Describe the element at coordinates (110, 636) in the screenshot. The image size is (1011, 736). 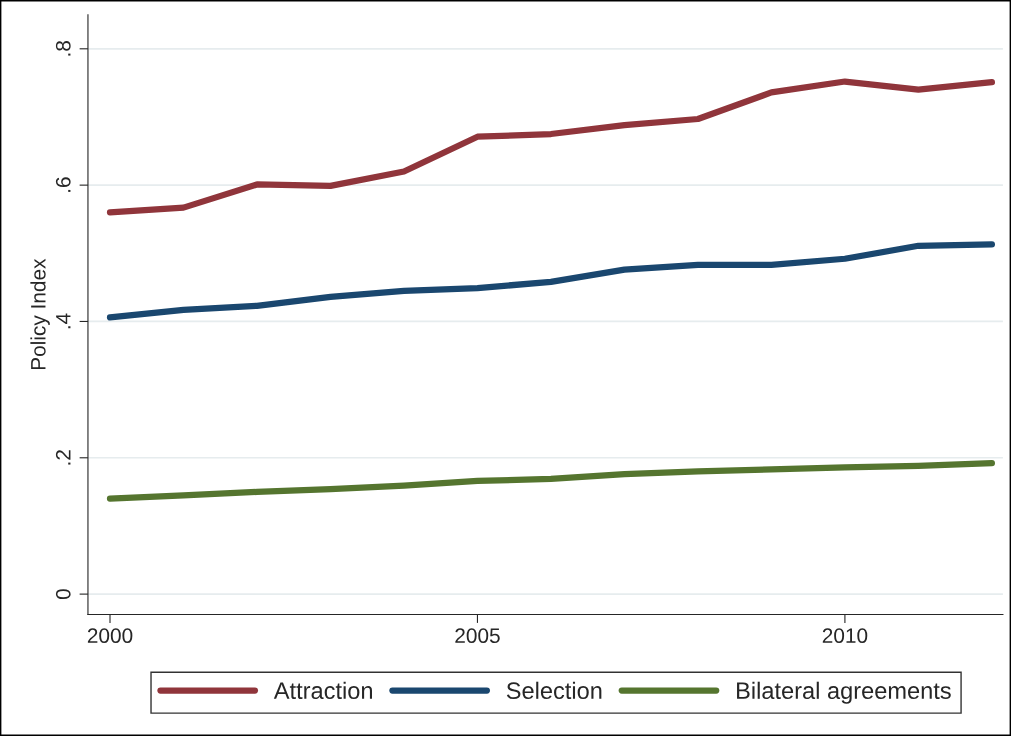
I see `x-tick-label: 2000` at that location.